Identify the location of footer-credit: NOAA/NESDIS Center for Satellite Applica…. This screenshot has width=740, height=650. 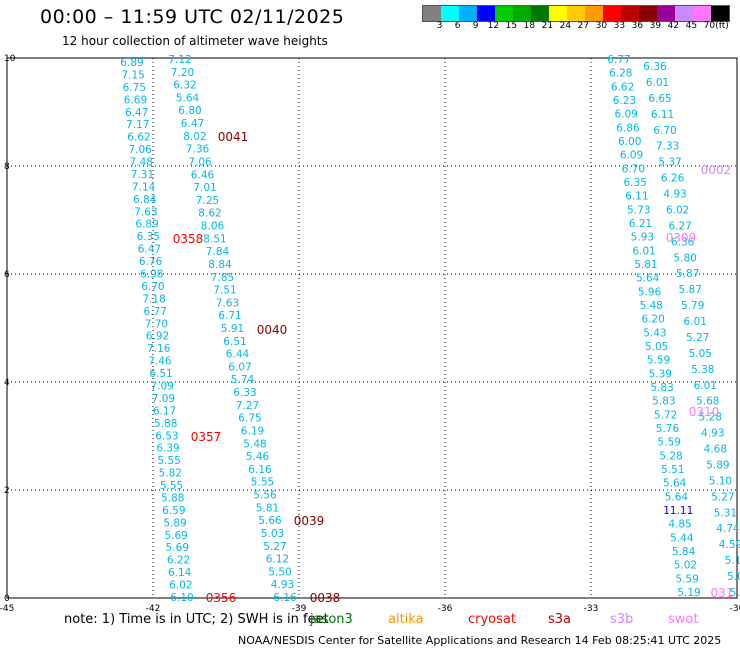
(480, 640).